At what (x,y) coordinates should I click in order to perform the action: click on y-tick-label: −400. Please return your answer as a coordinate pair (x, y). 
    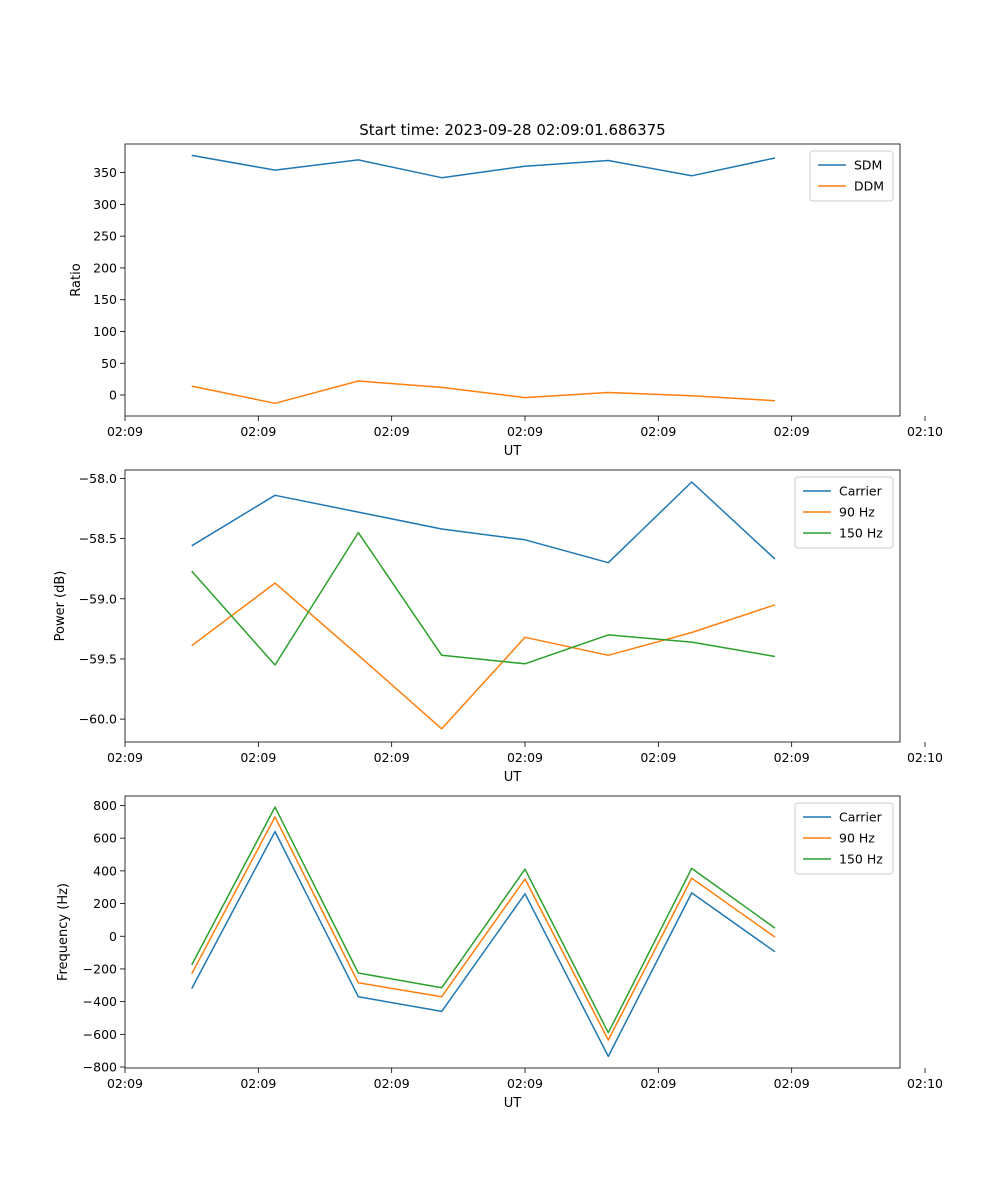
    Looking at the image, I should click on (100, 1001).